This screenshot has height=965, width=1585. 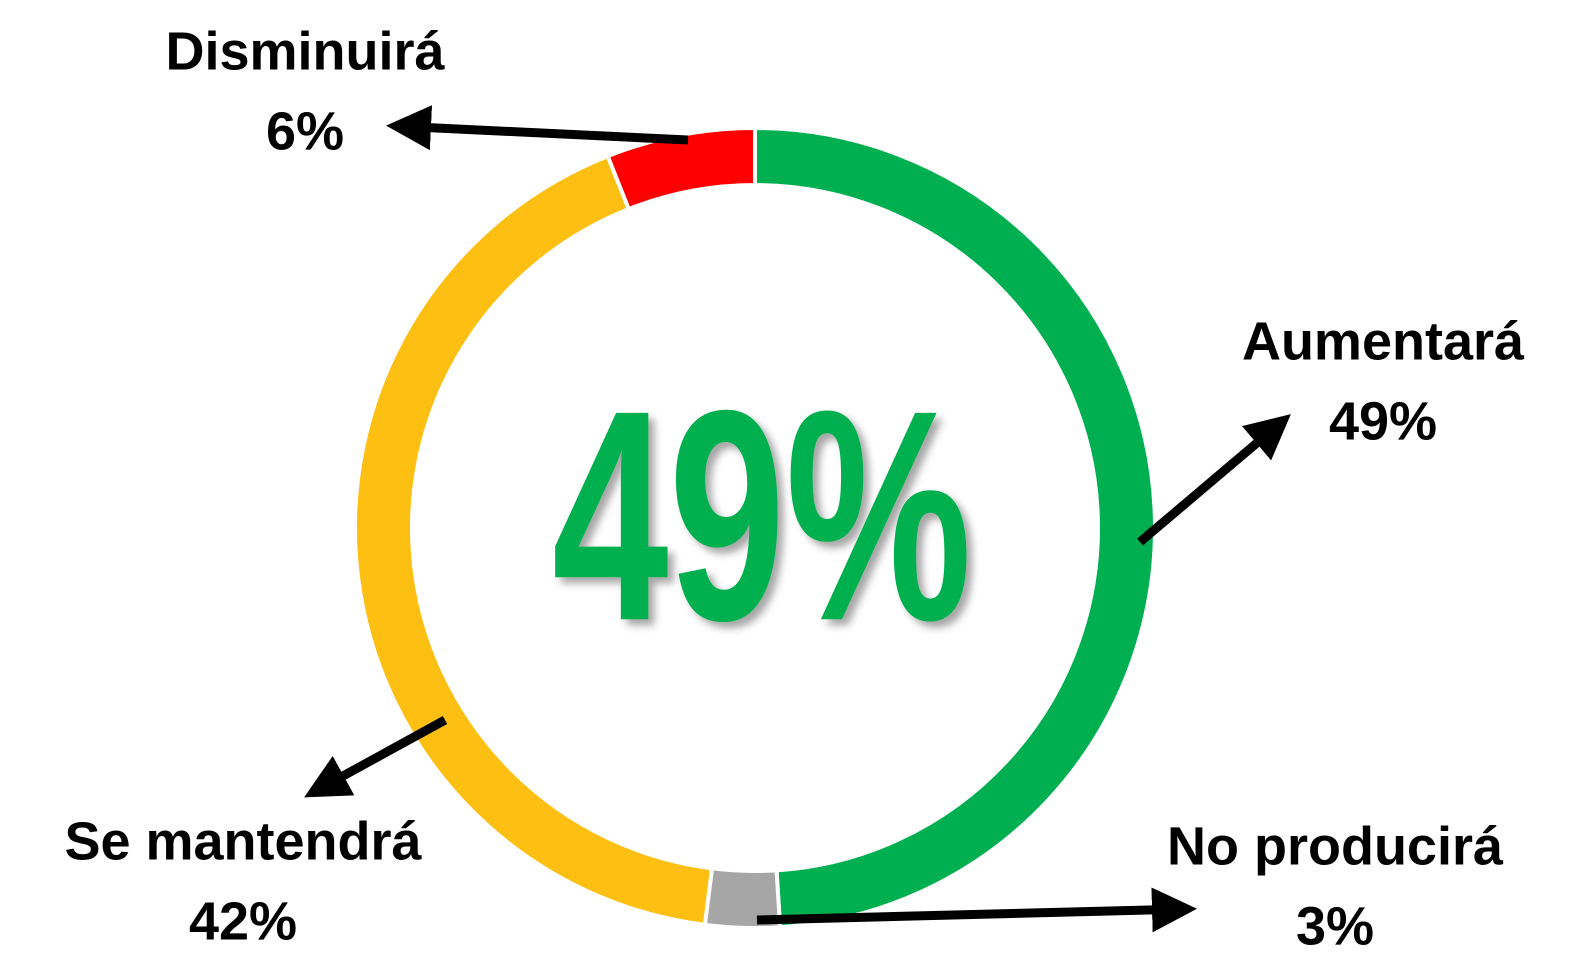 What do you see at coordinates (243, 841) in the screenshot?
I see `category-label: Se mantendrá` at bounding box center [243, 841].